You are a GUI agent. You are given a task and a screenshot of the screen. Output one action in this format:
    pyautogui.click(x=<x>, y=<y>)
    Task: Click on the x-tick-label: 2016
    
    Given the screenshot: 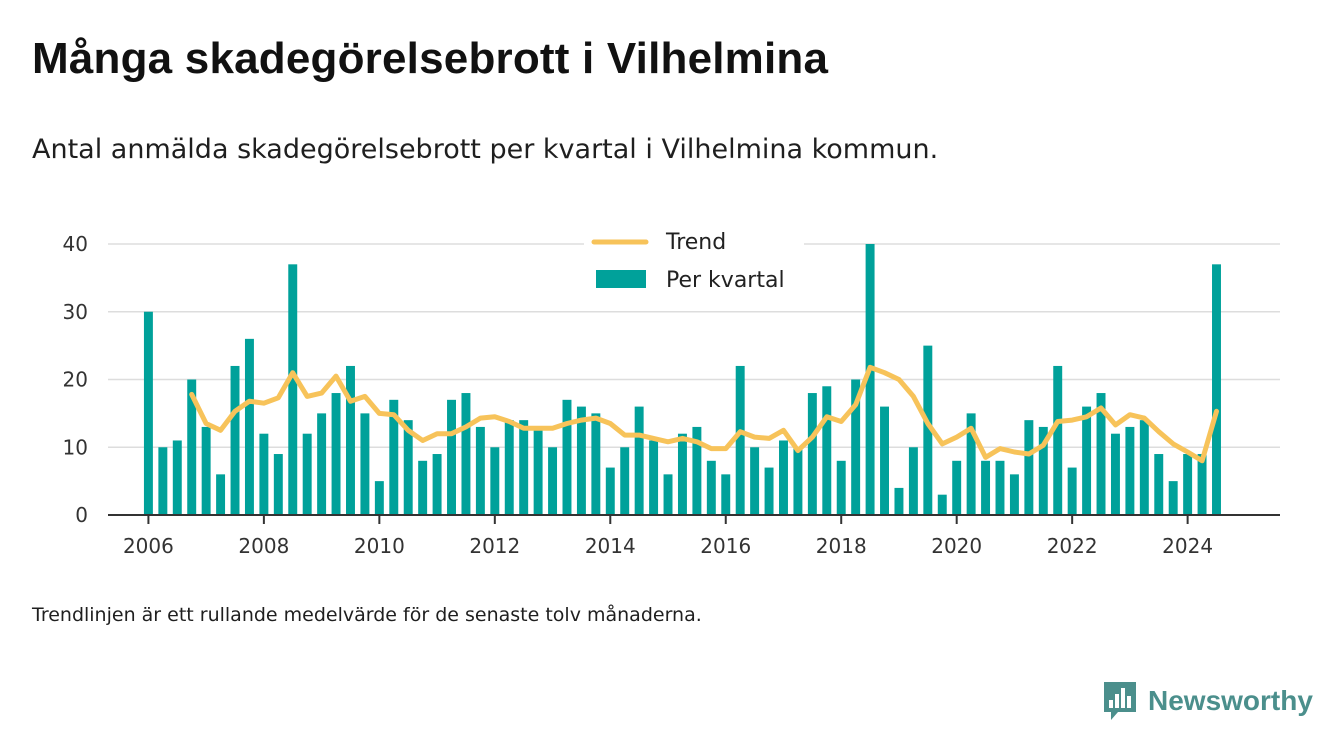 What is the action you would take?
    pyautogui.click(x=725, y=546)
    